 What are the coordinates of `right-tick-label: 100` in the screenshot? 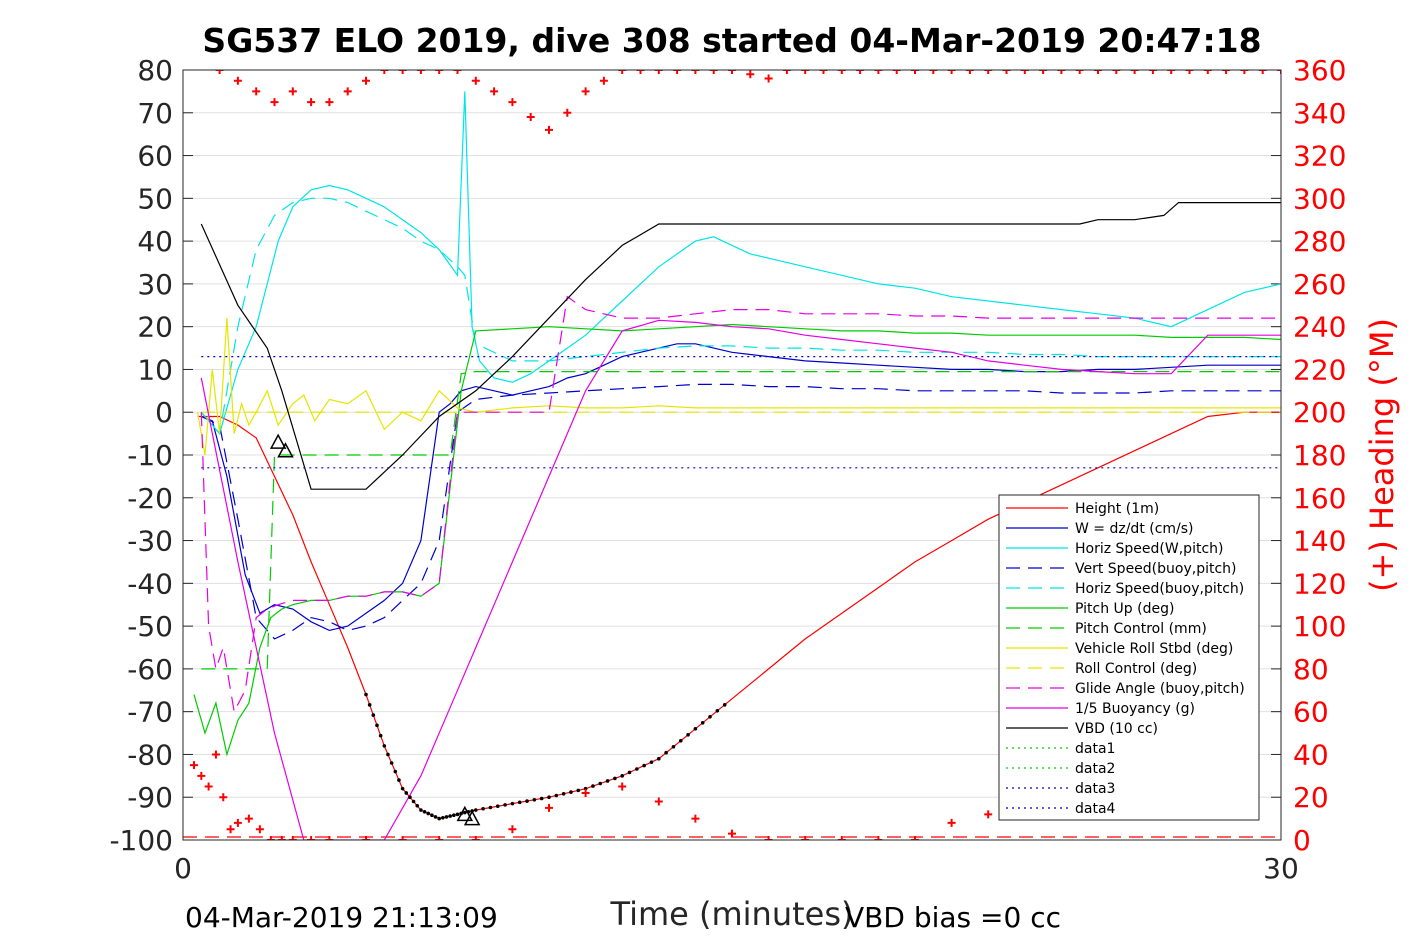 It's located at (1319, 626).